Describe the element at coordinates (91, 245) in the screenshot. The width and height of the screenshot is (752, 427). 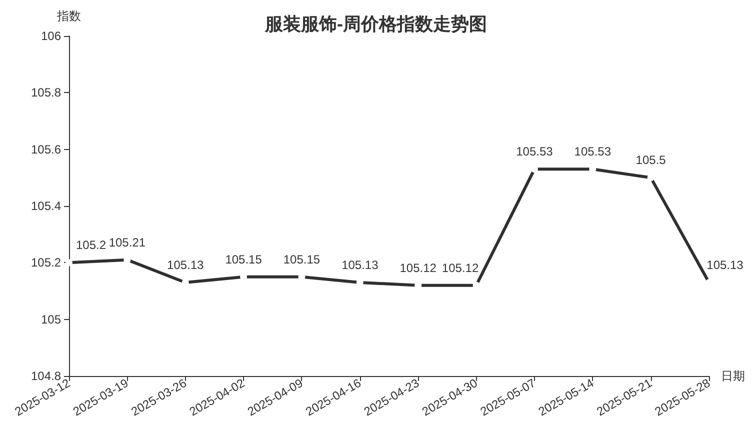
I see `data-label: 105.2` at that location.